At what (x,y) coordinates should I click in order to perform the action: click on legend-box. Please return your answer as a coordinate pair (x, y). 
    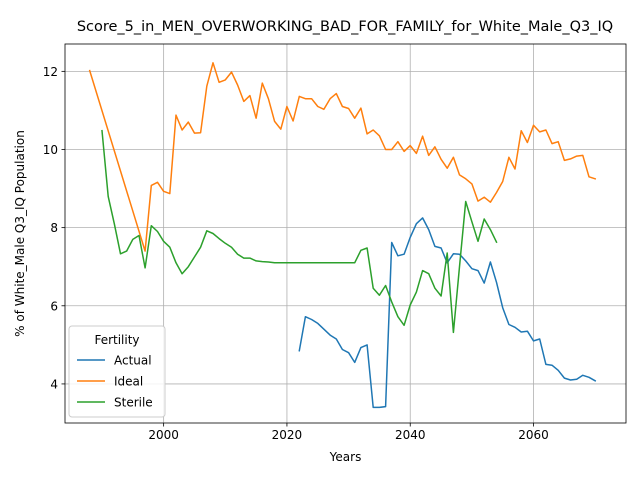
    Looking at the image, I should click on (117, 371).